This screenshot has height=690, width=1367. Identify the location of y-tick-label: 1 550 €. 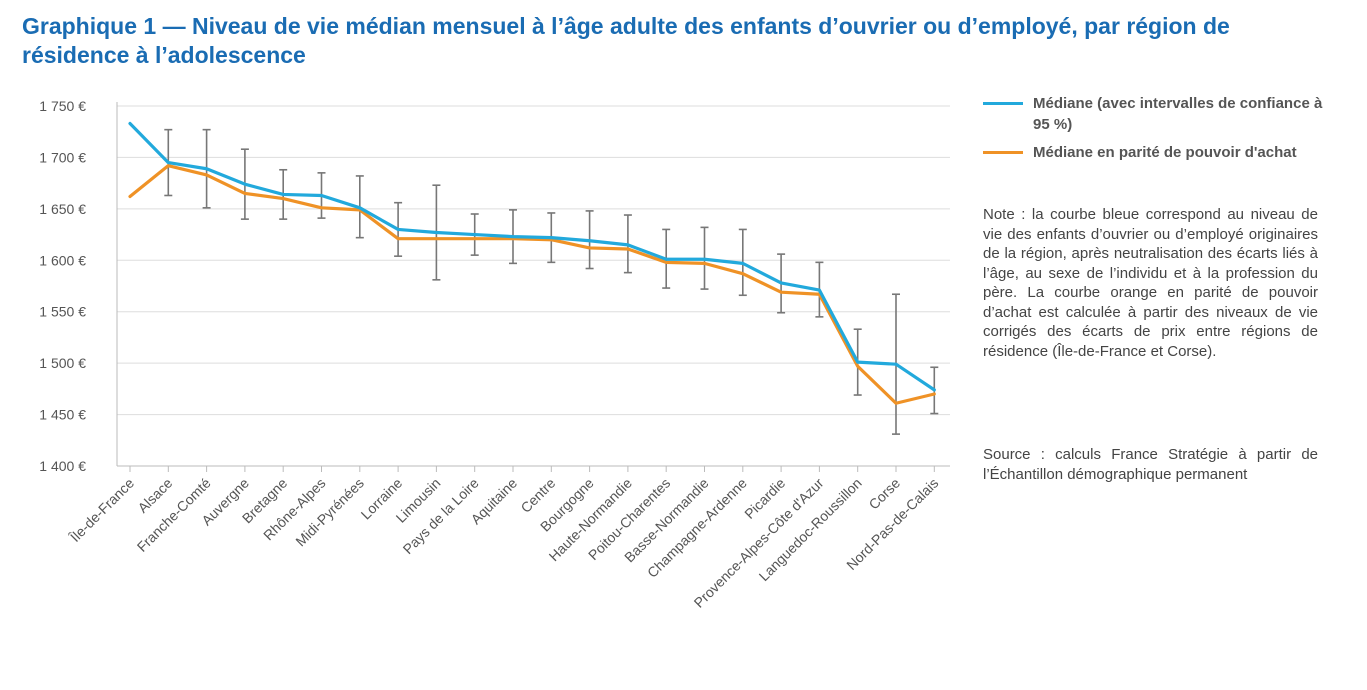
(62, 312).